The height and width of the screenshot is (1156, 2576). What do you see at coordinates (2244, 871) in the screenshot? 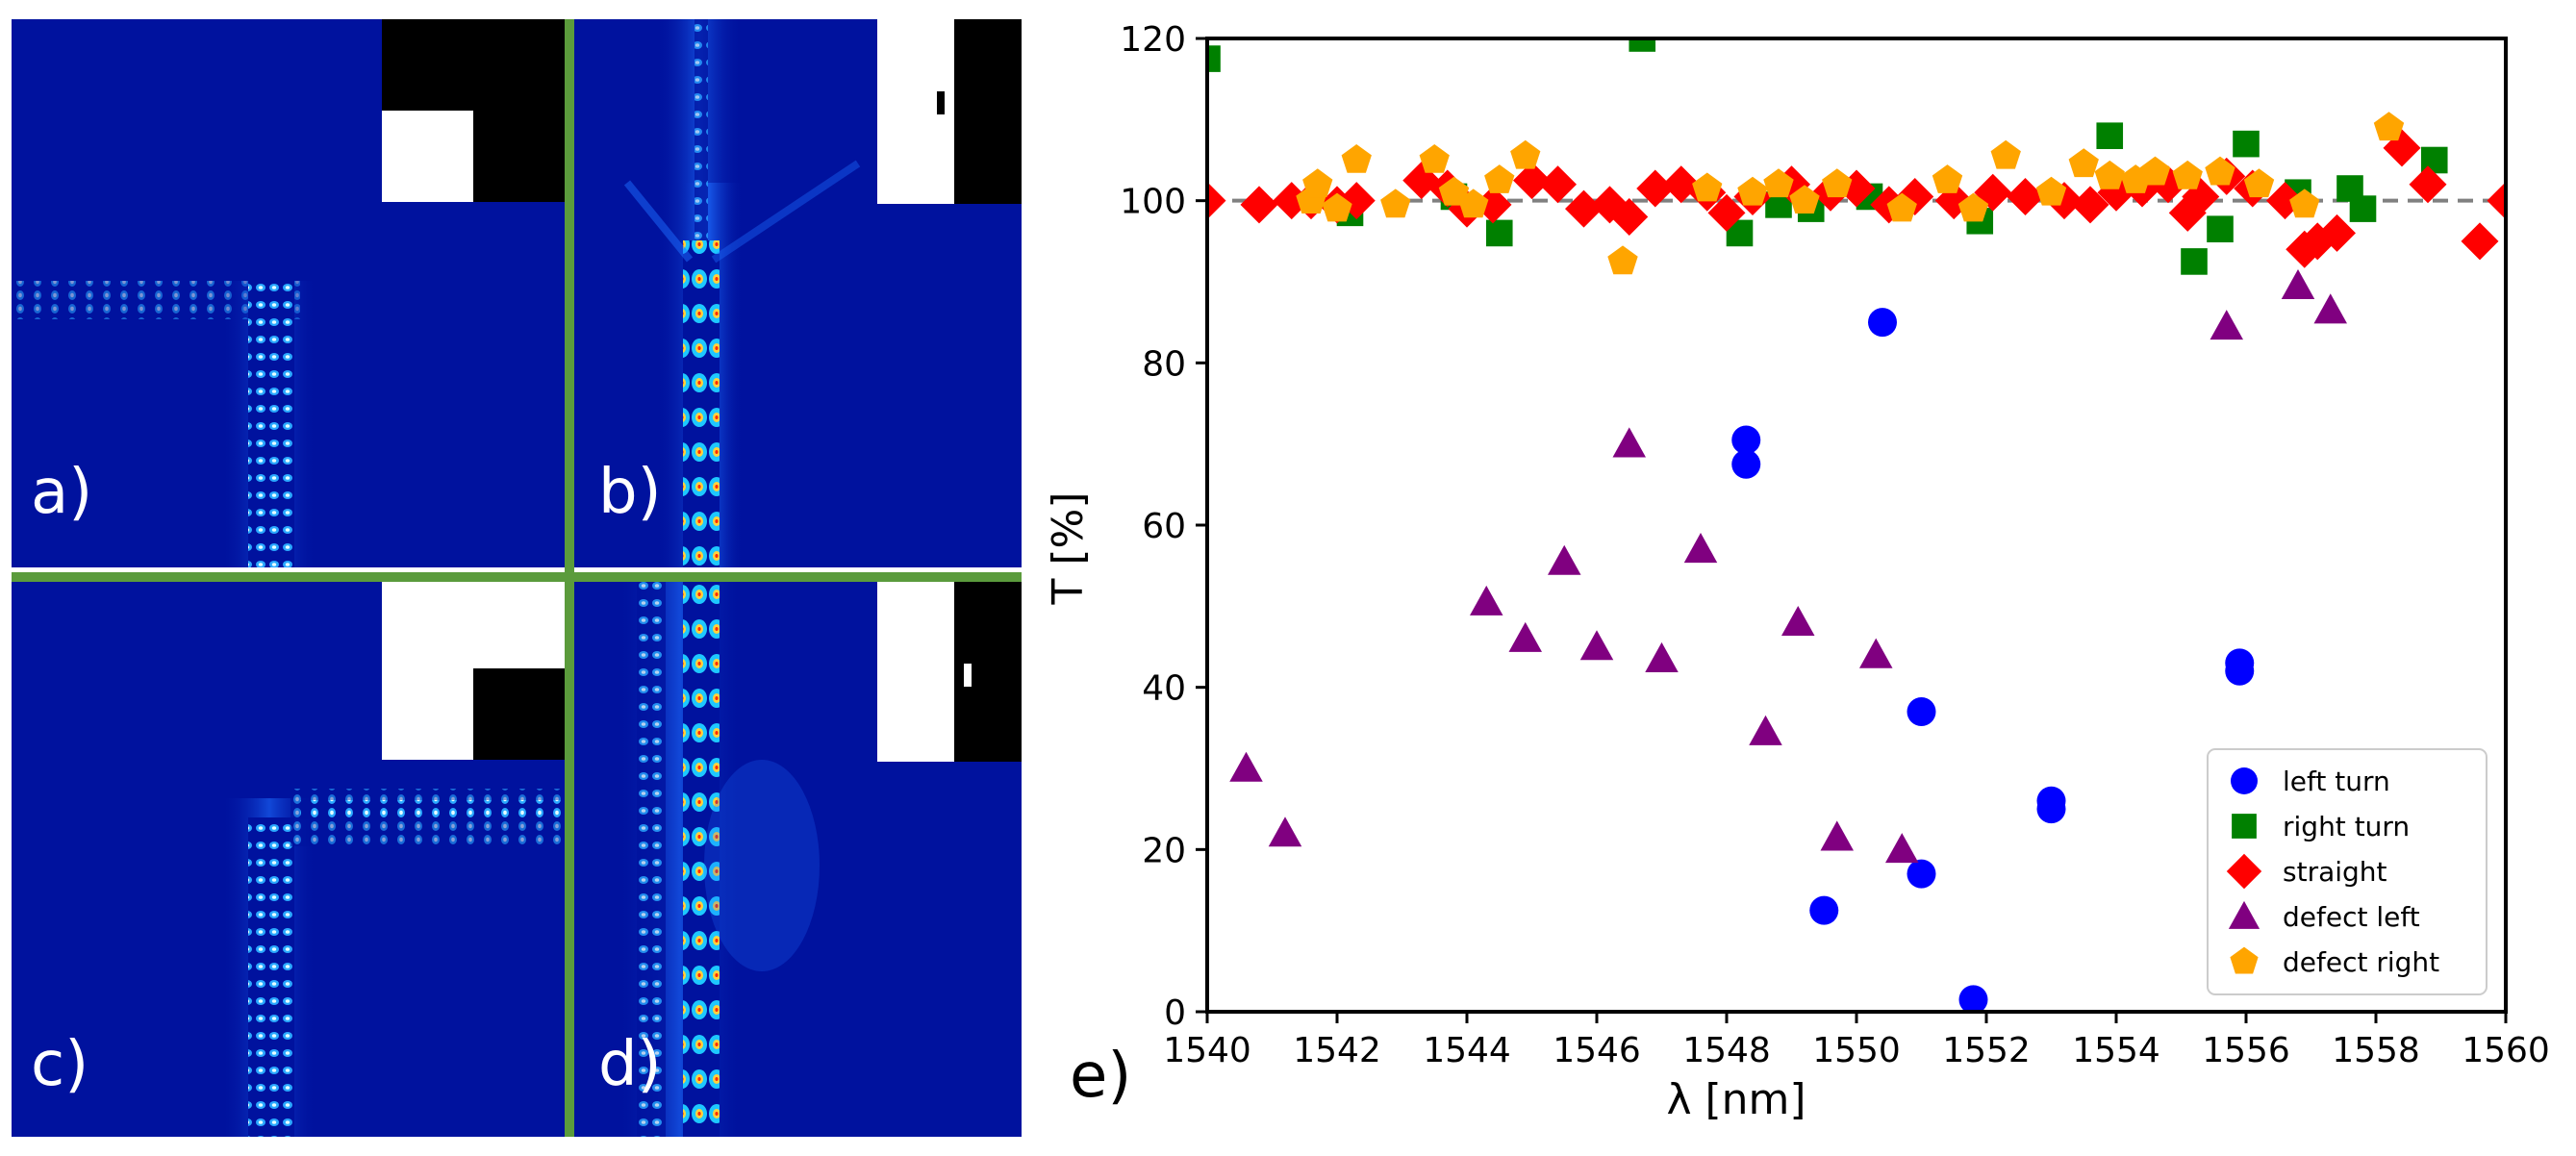
I see `legend-marker-straight` at bounding box center [2244, 871].